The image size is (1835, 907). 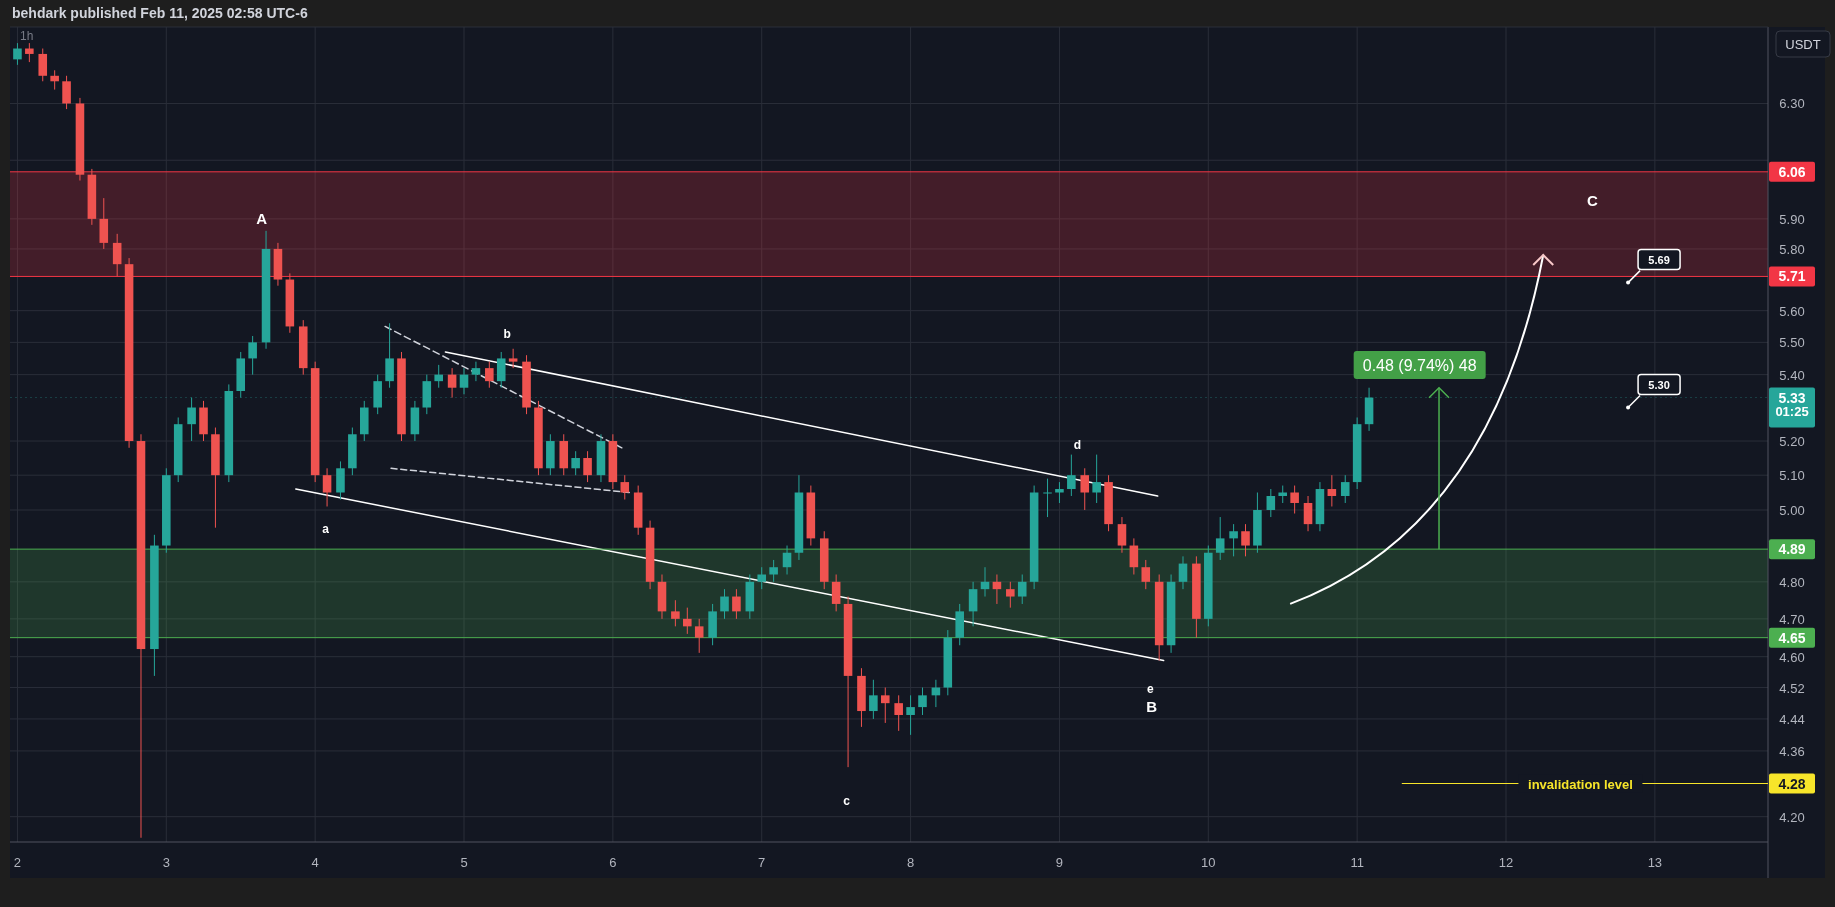 What do you see at coordinates (315, 862) in the screenshot?
I see `x-tick-label: 4` at bounding box center [315, 862].